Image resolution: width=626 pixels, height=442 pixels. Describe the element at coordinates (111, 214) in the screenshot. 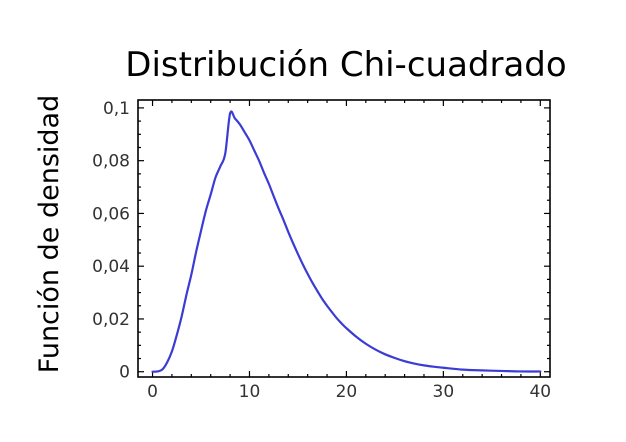

I see `y-tick-label: 0,06` at that location.